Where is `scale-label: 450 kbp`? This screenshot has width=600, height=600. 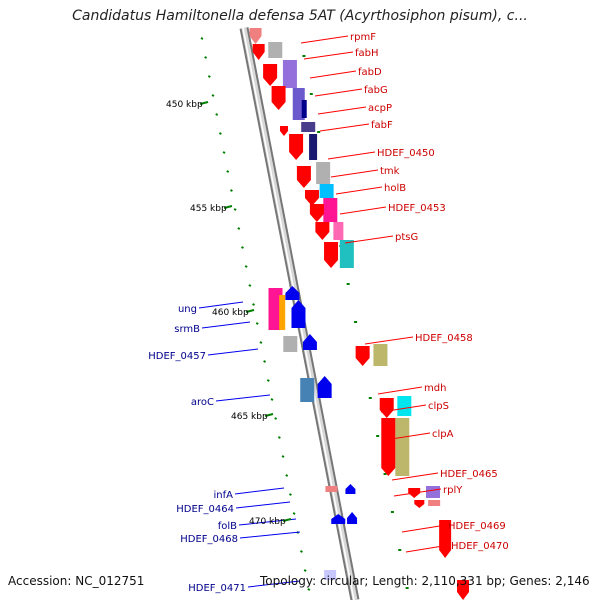
scale-label: 450 kbp is located at coordinates (184, 105).